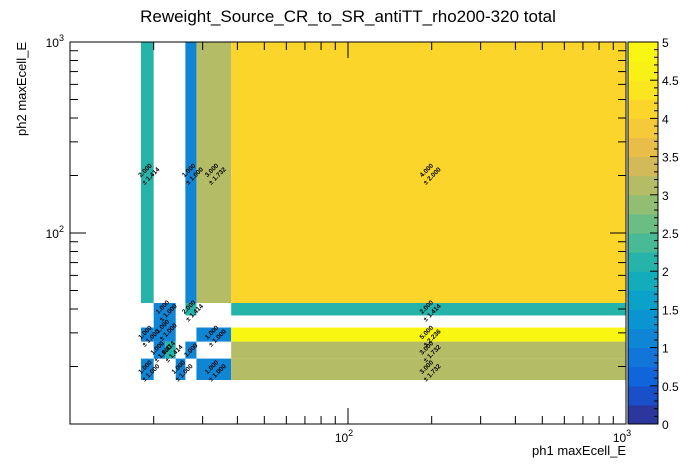 The width and height of the screenshot is (696, 472). Describe the element at coordinates (665, 425) in the screenshot. I see `palette-tick-label: 0` at that location.